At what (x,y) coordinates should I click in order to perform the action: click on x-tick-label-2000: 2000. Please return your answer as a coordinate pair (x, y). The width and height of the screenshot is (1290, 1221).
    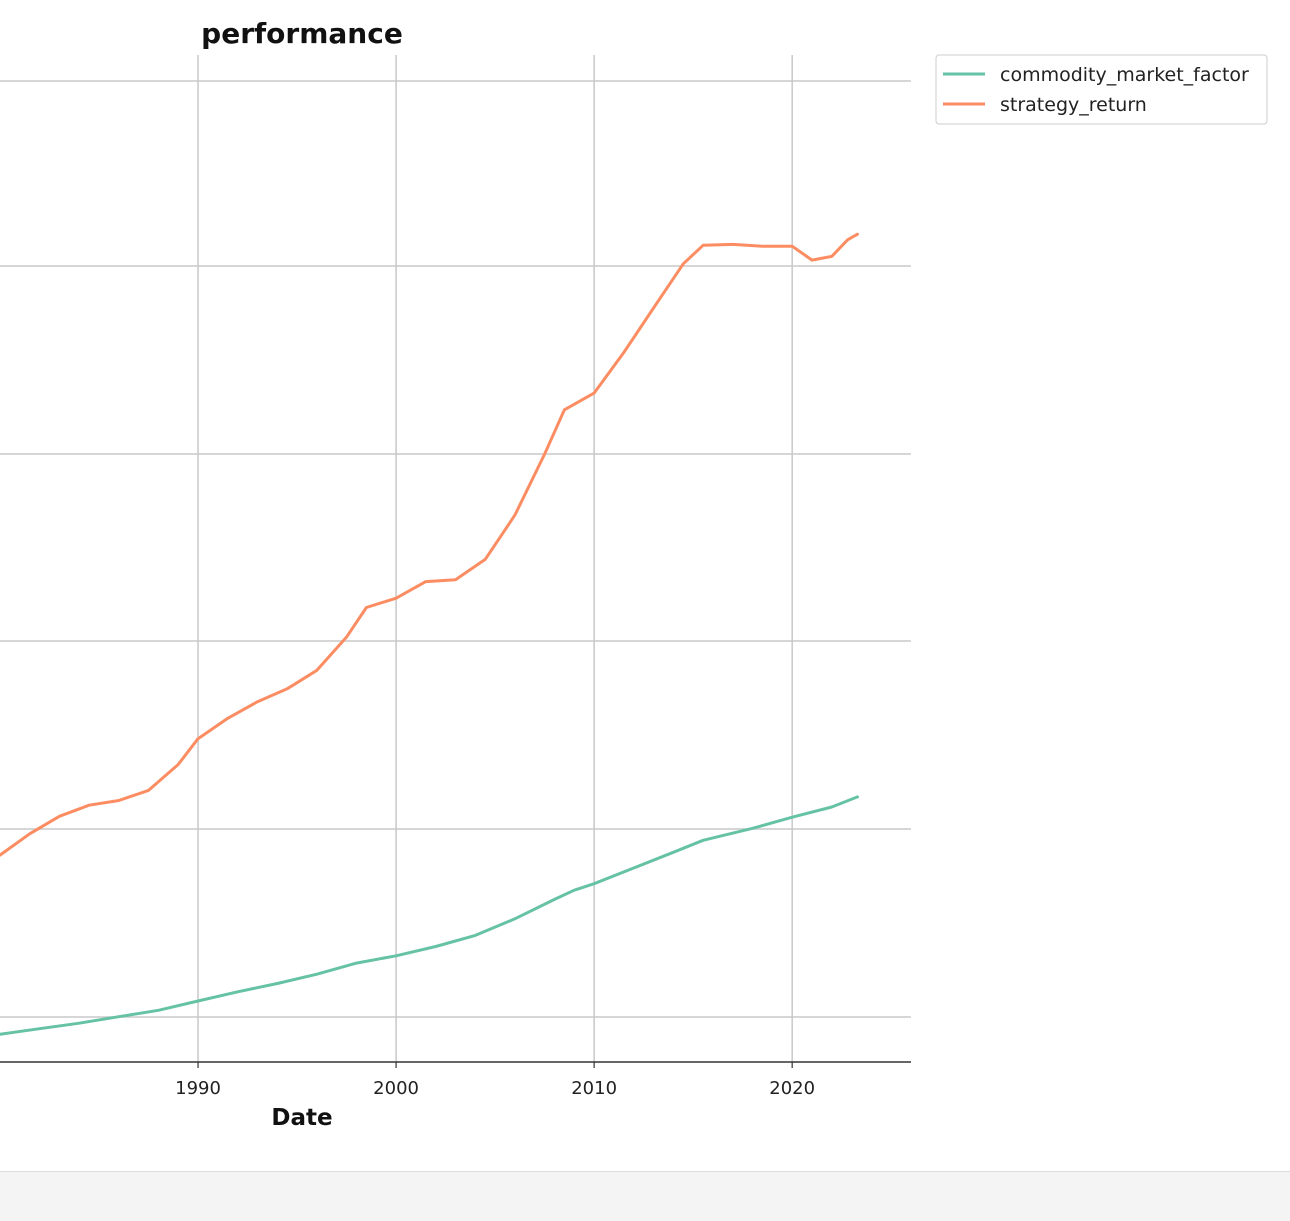
    Looking at the image, I should click on (396, 1088).